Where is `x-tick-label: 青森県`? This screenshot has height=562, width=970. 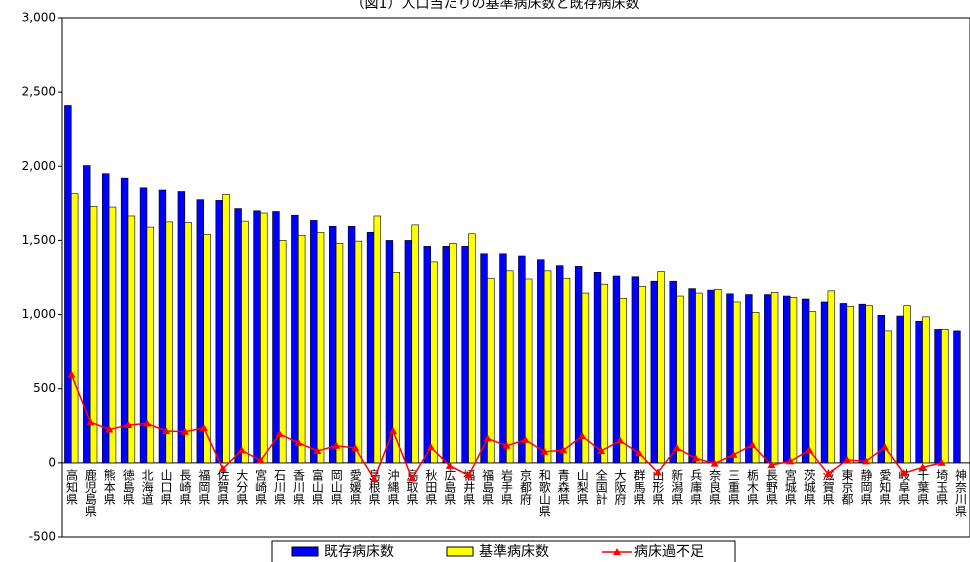
x-tick-label: 青森県 is located at coordinates (563, 486).